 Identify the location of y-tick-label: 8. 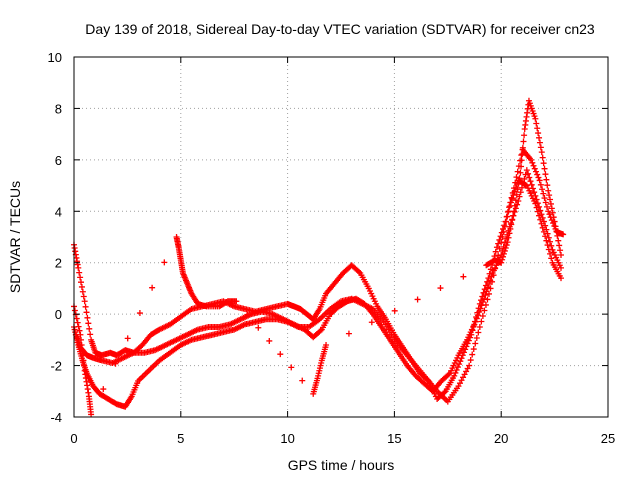
(58, 108).